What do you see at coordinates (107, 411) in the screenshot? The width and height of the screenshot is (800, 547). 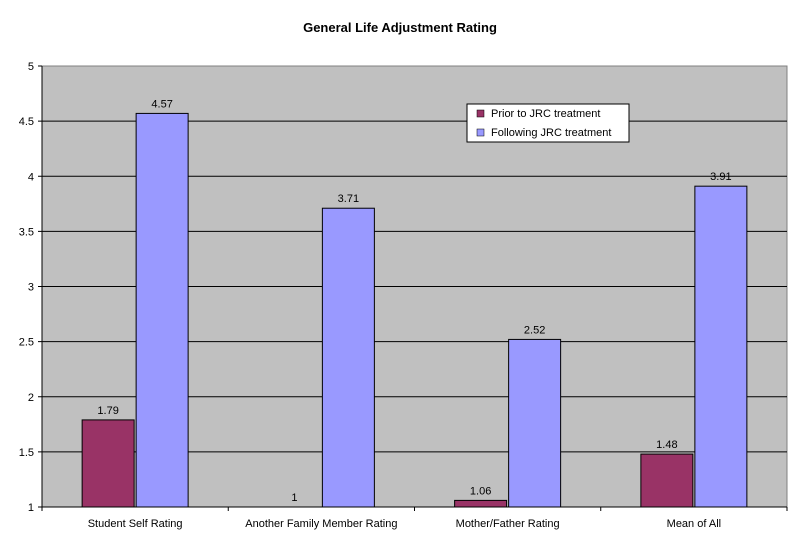 I see `data-label: 1.79` at bounding box center [107, 411].